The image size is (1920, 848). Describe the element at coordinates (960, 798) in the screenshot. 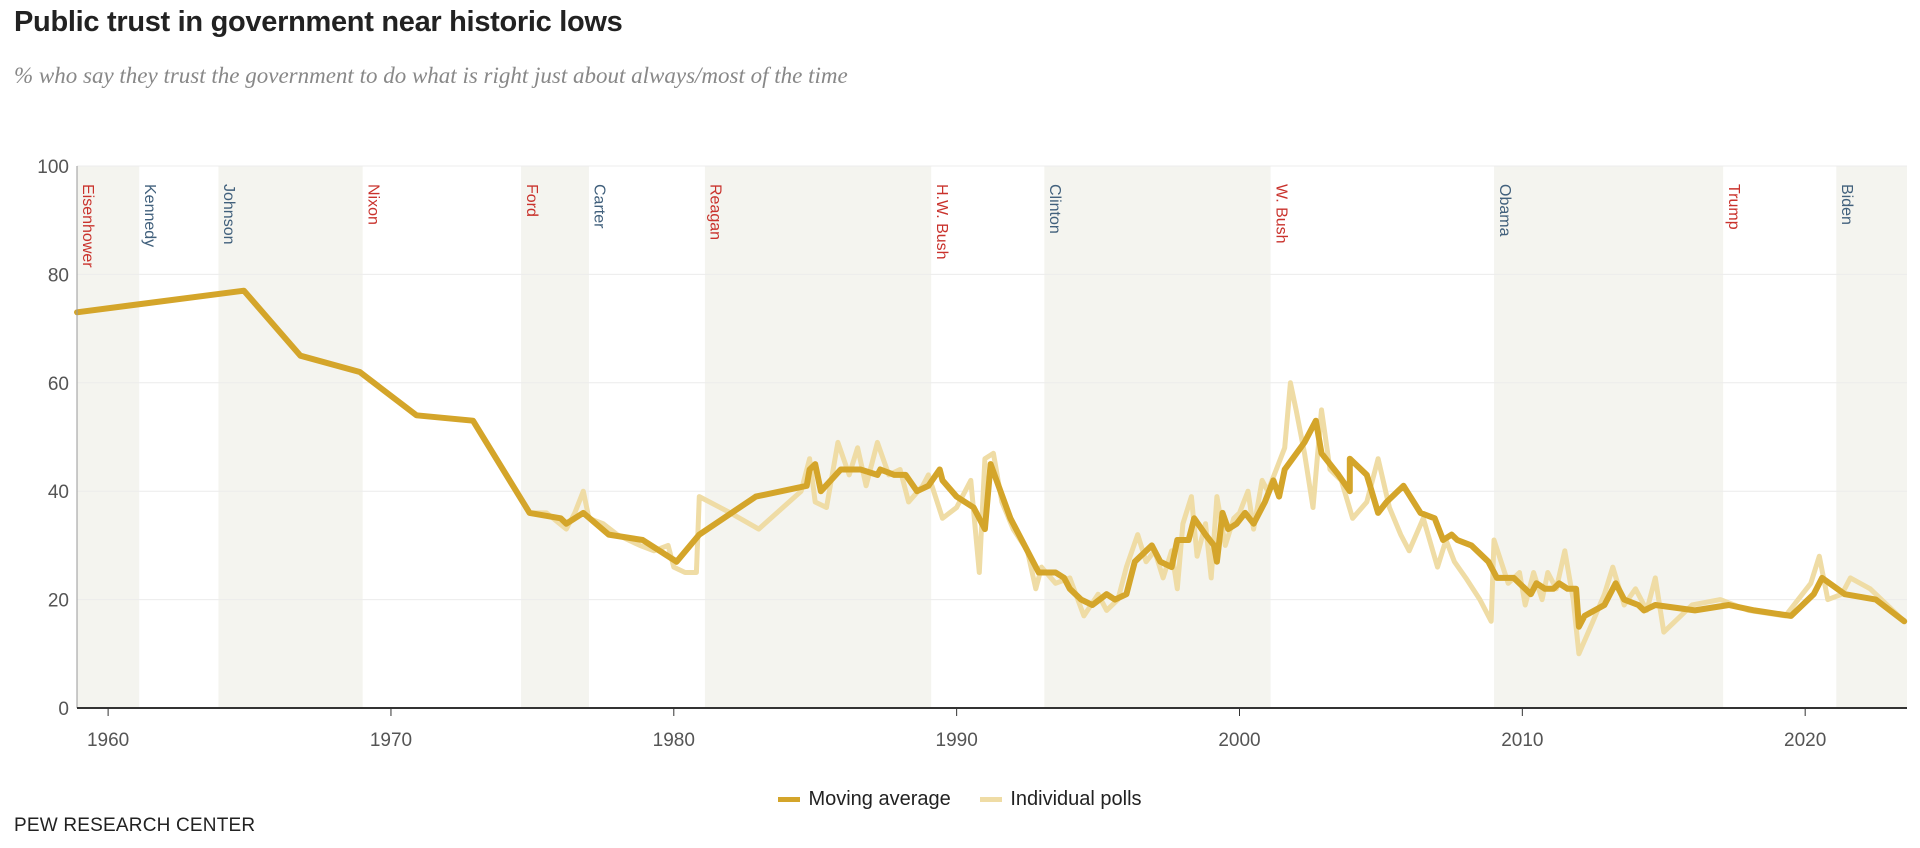

I see `legend: Moving average Individual polls` at that location.